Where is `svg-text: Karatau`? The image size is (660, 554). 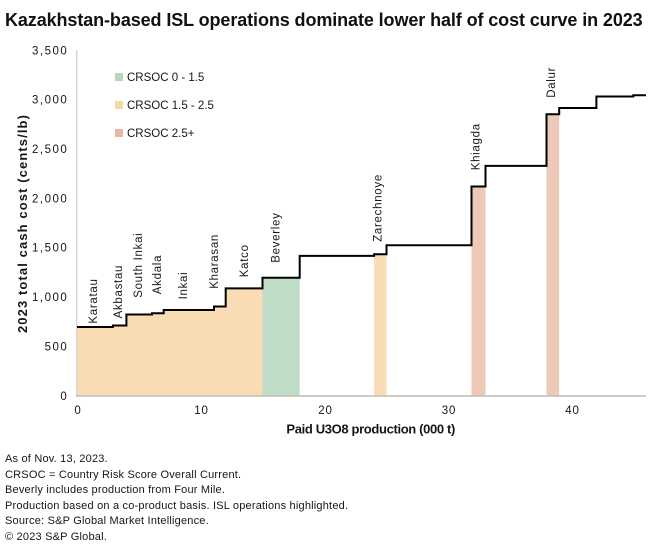 svg-text: Karatau is located at coordinates (94, 300).